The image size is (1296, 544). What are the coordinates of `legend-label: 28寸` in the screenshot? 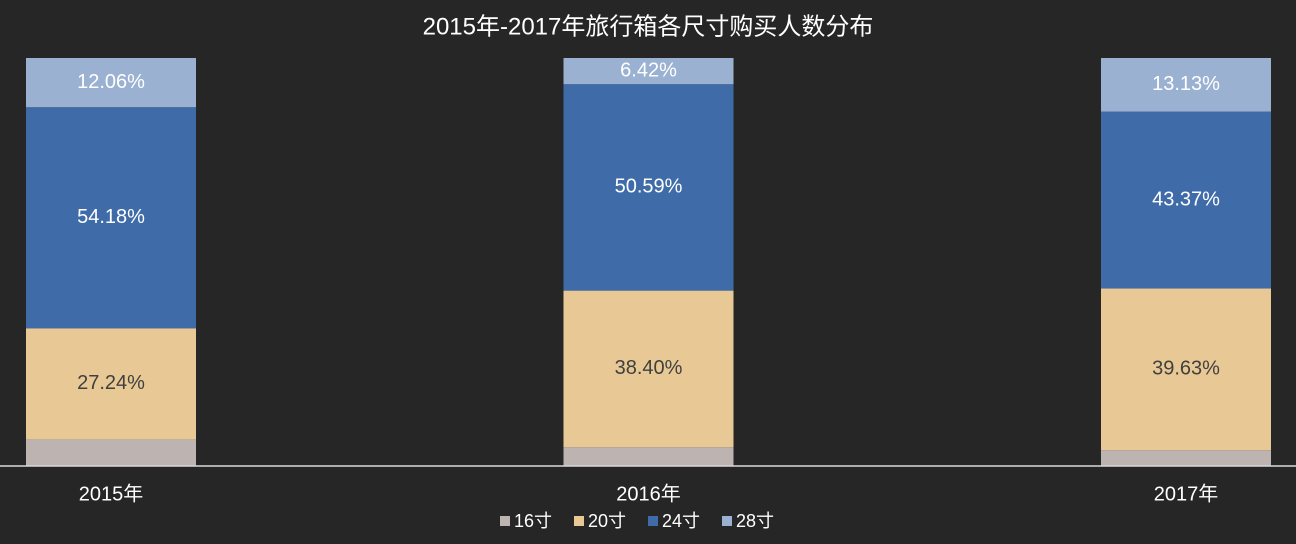 It's located at (755, 521).